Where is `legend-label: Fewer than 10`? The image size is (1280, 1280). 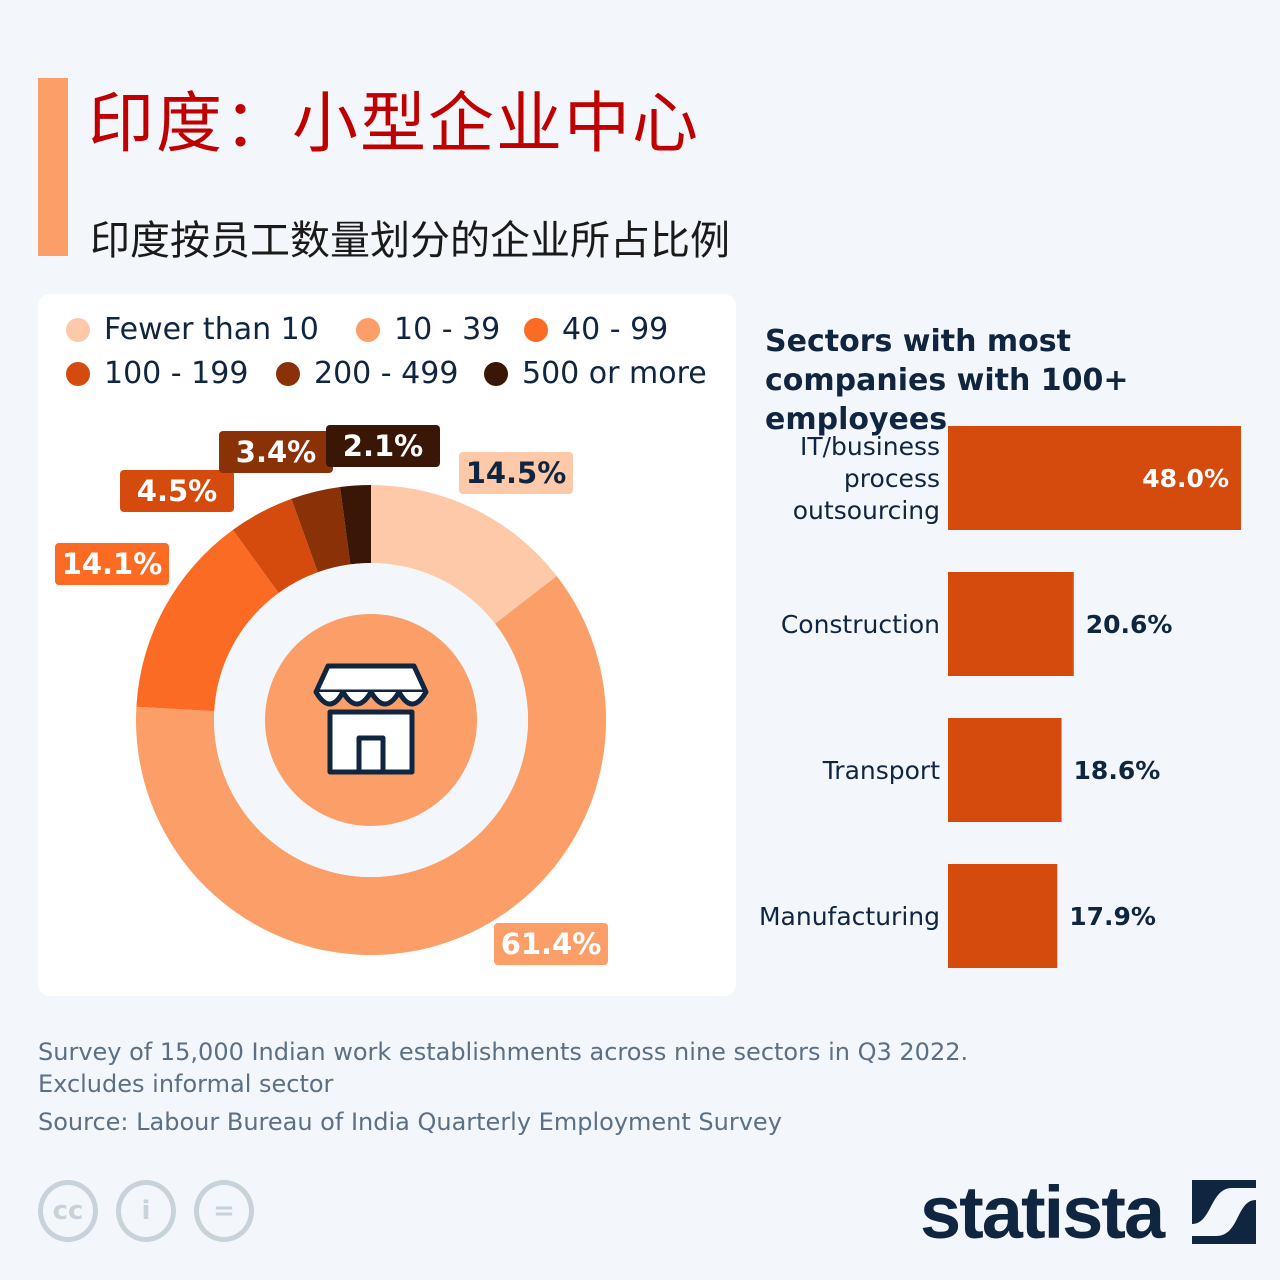 legend-label: Fewer than 10 is located at coordinates (211, 329).